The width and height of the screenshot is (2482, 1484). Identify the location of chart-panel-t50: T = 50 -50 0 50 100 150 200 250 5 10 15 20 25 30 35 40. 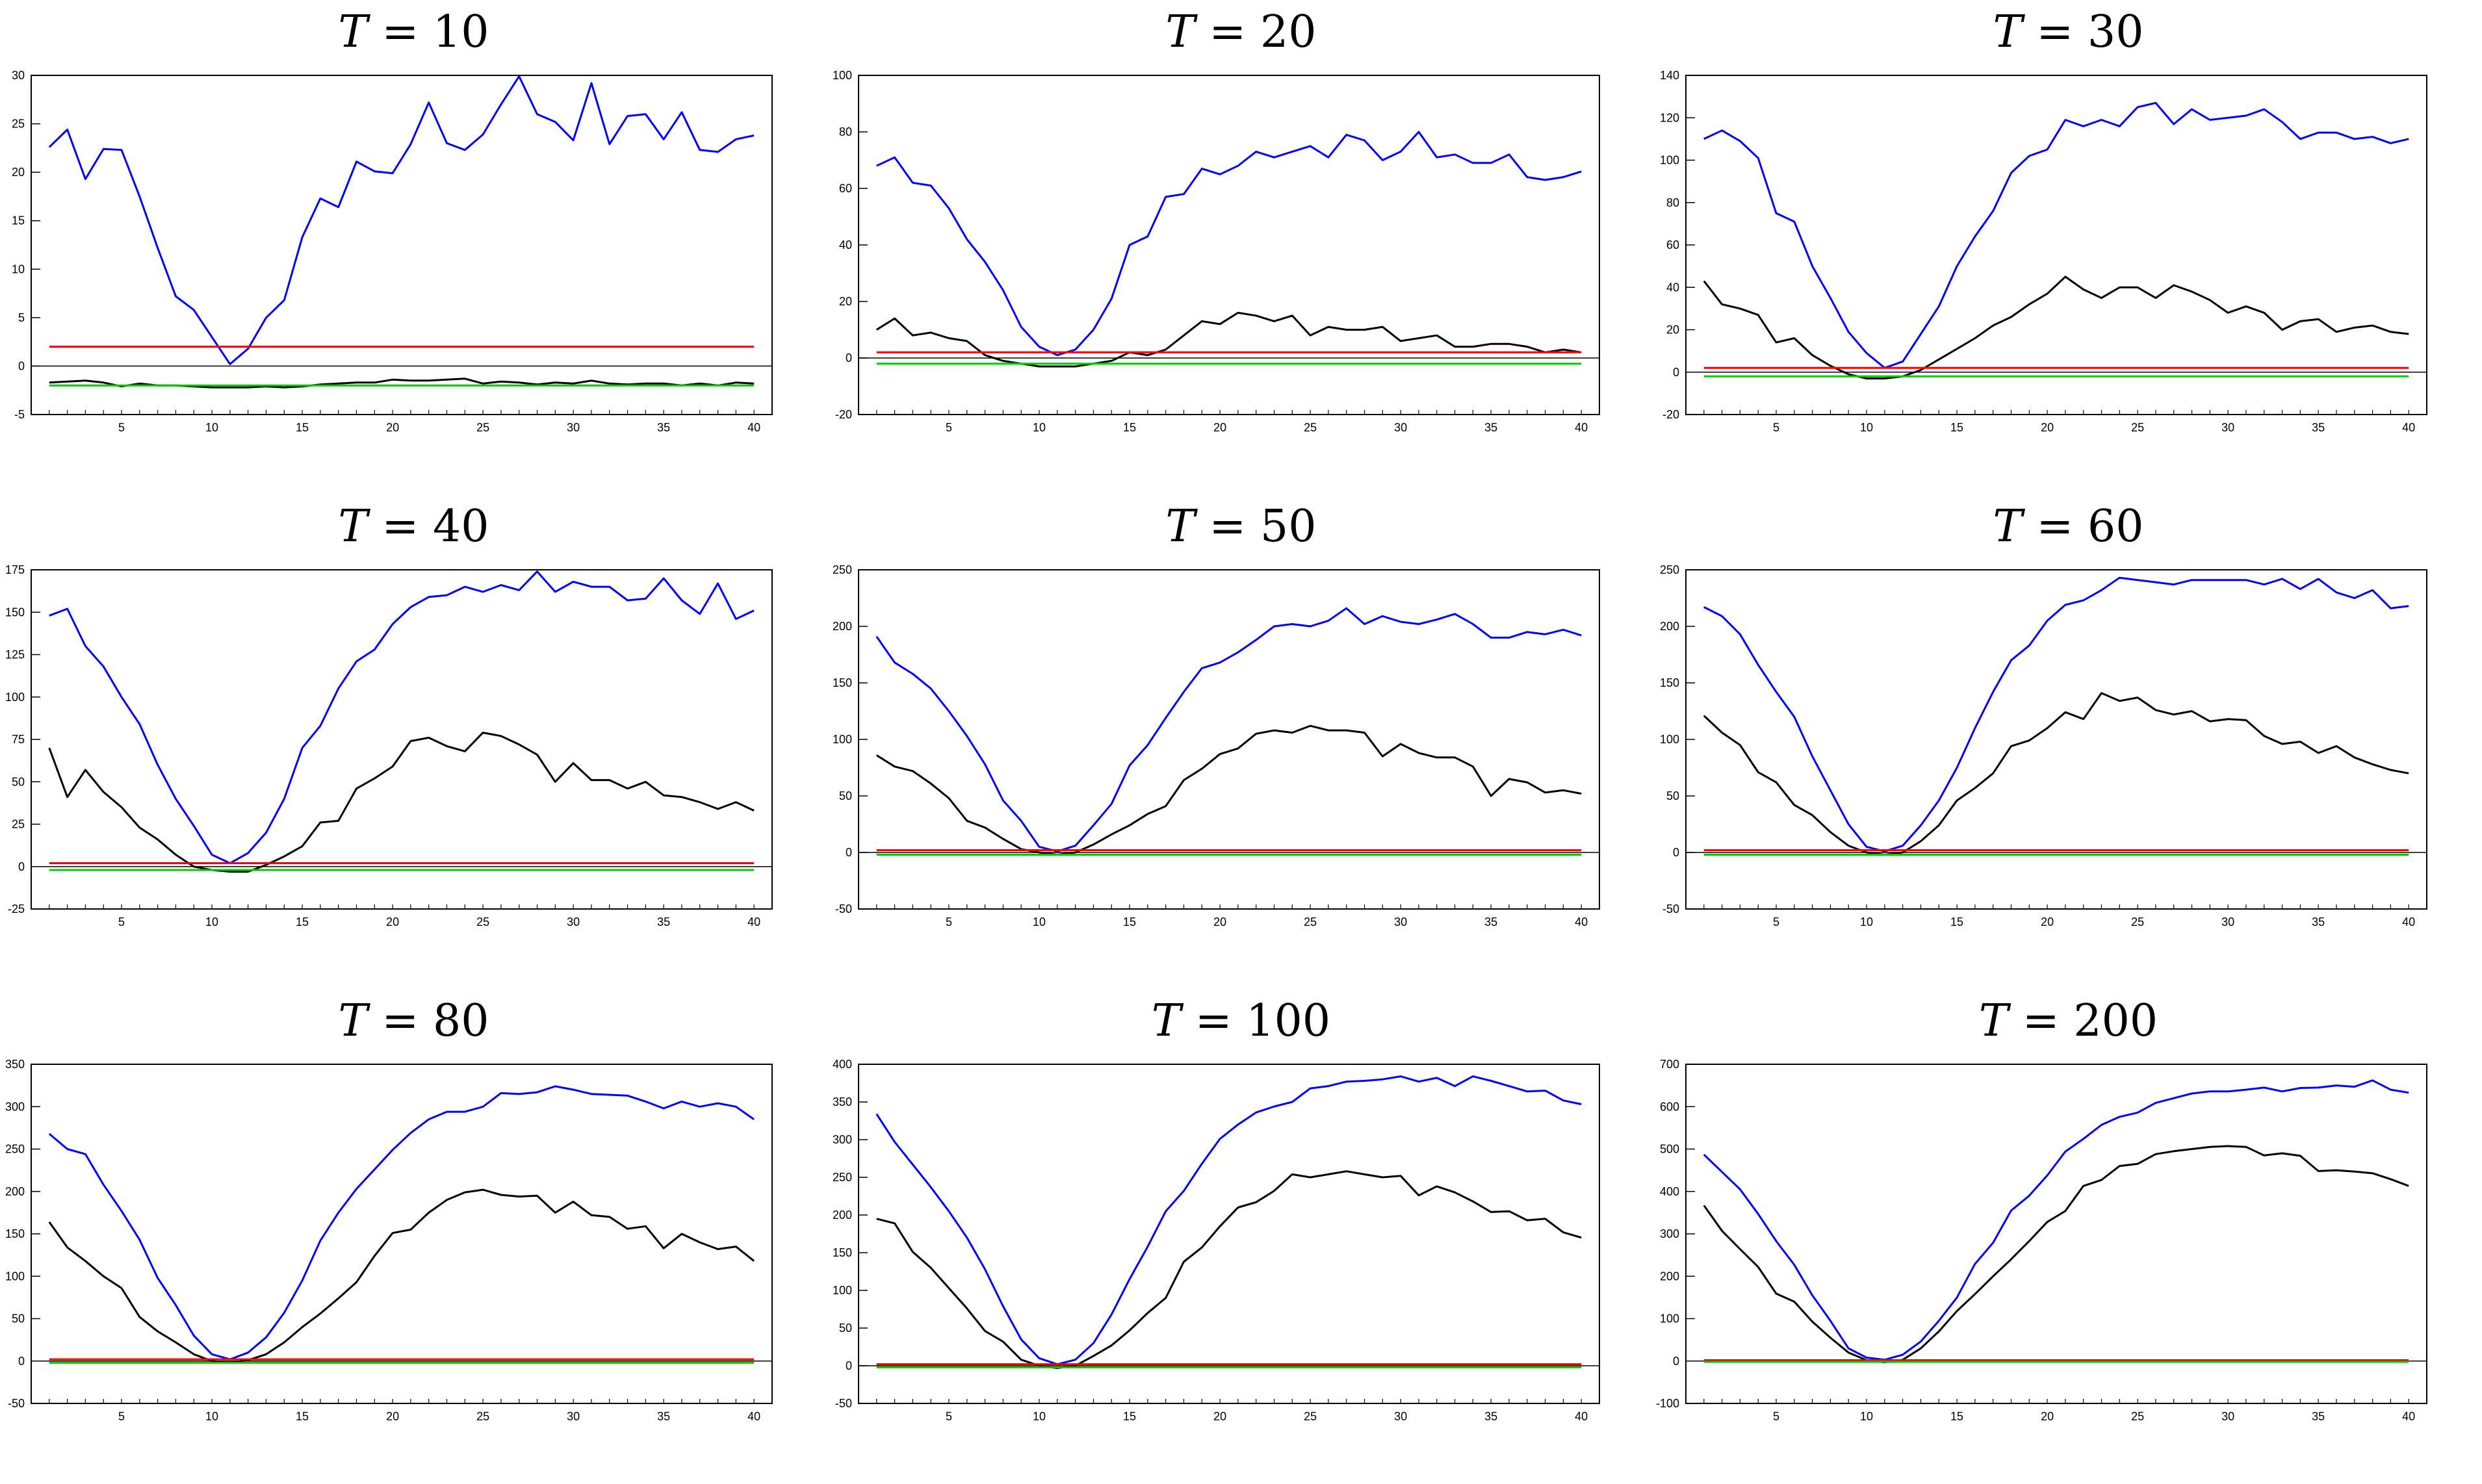
(1241, 742).